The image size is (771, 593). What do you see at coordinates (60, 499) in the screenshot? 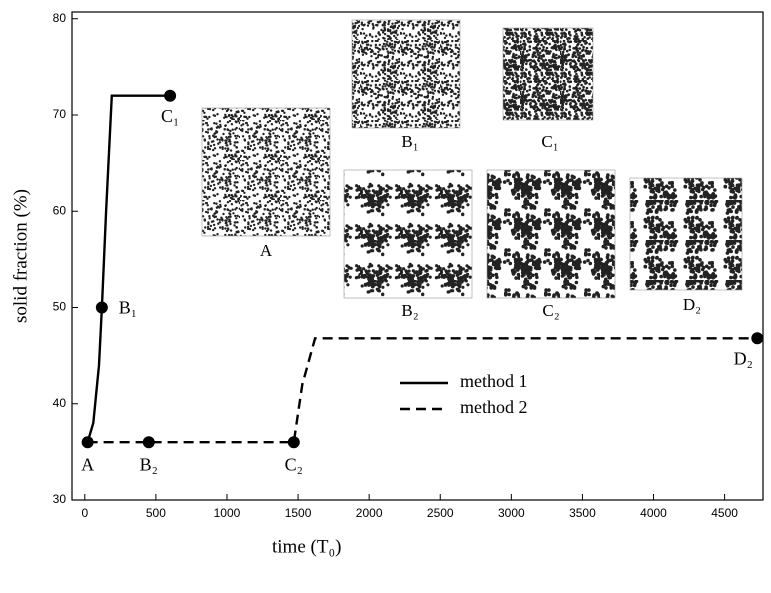
I see `y-tick-label: 30` at bounding box center [60, 499].